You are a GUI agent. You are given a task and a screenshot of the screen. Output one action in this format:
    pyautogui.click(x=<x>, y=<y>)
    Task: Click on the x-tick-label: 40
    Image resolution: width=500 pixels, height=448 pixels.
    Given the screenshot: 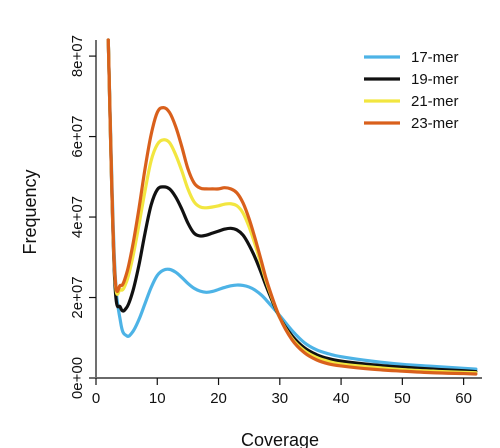 What is the action you would take?
    pyautogui.click(x=341, y=398)
    